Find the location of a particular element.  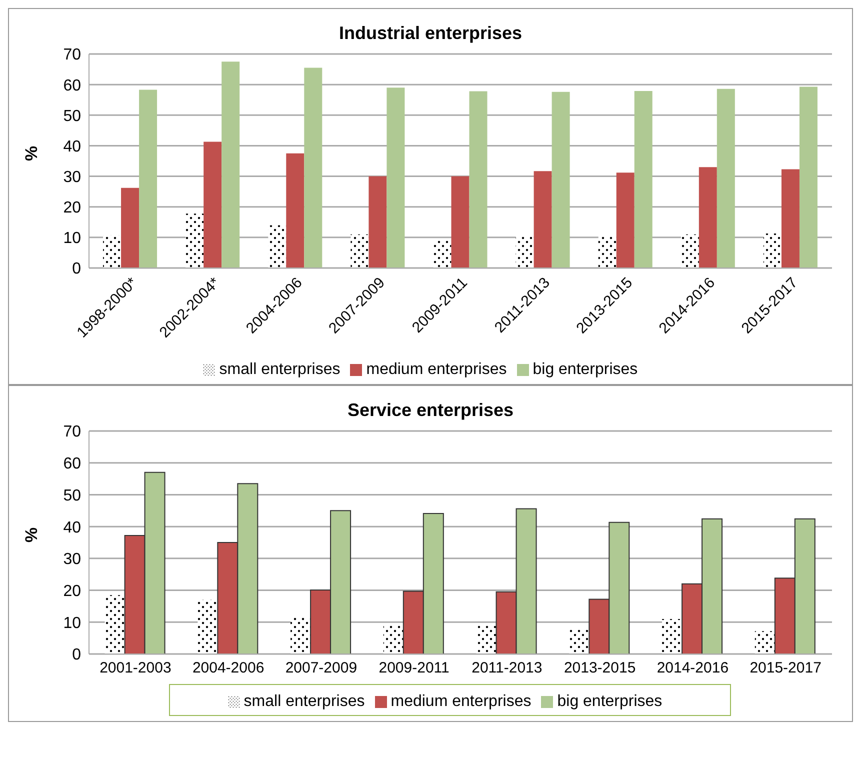

x-tick-label: 2015-2017 is located at coordinates (786, 668).